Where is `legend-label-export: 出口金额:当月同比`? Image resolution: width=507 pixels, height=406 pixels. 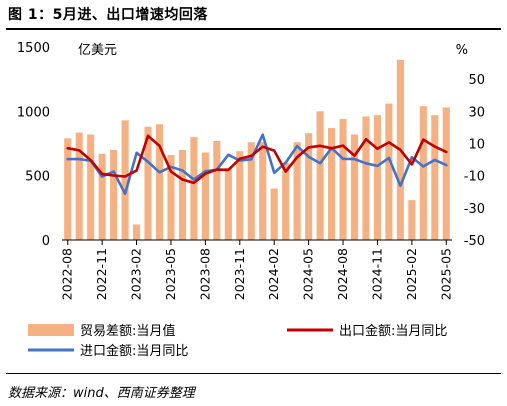 legend-label-export: 出口金额:当月同比 is located at coordinates (393, 331).